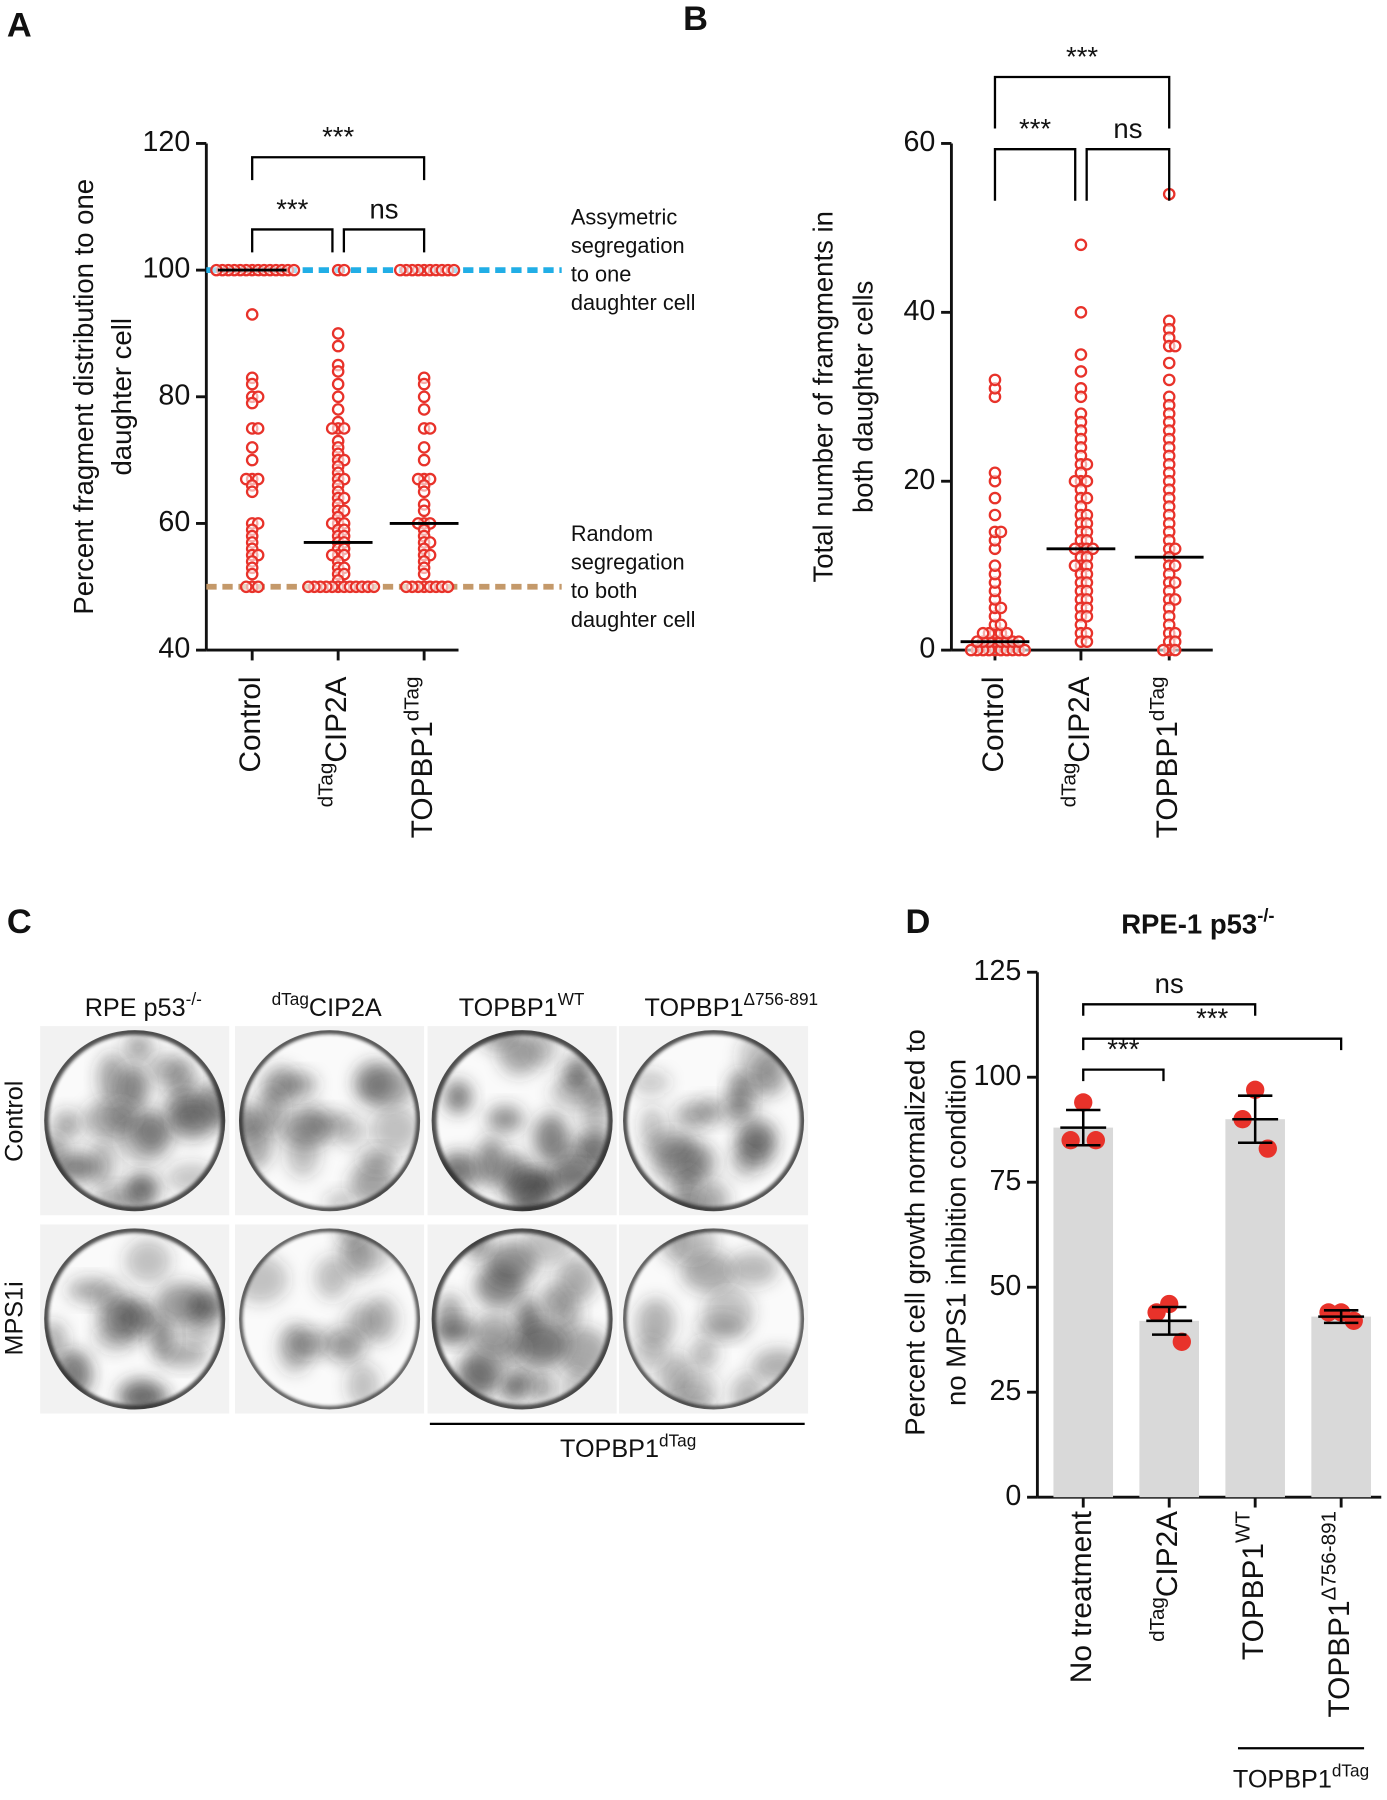 The width and height of the screenshot is (1387, 1800). I want to click on y-axis-label: no MPS1 inhibition condition, so click(956, 1232).